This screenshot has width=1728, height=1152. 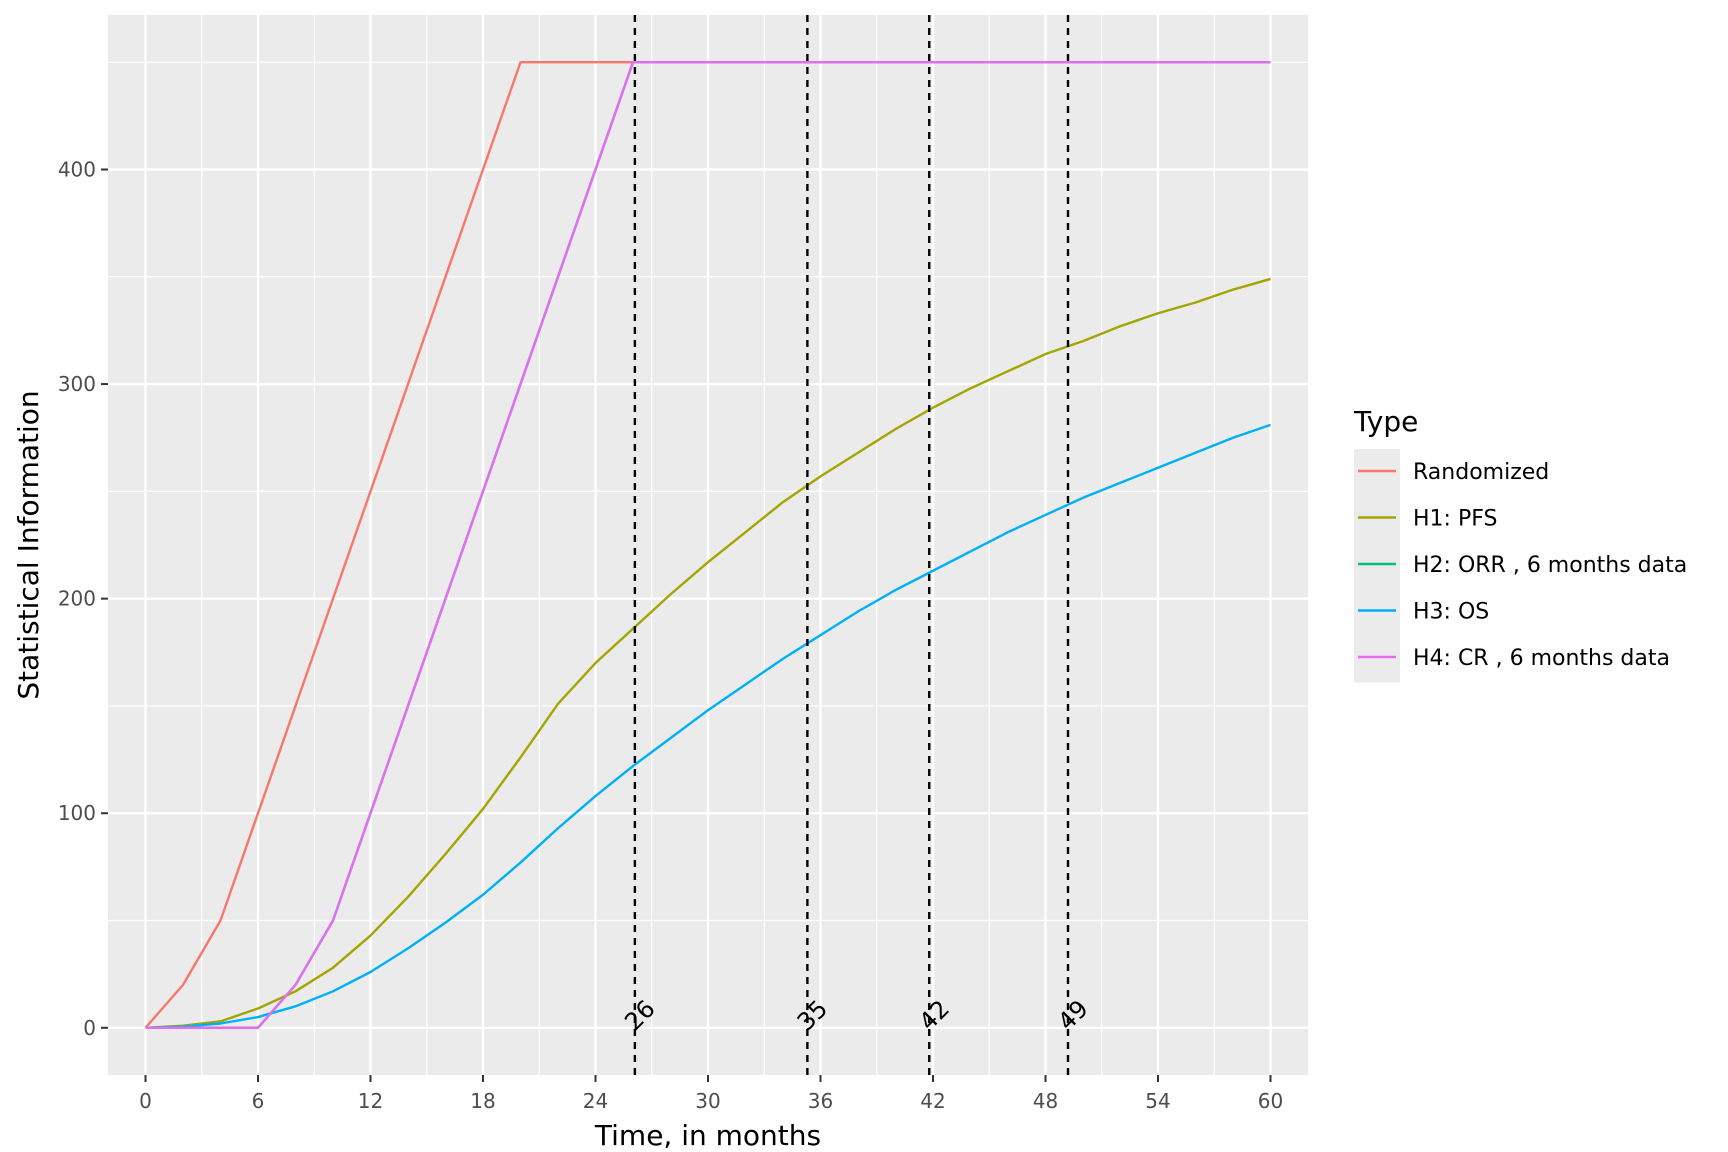 I want to click on x-tick-label: 42, so click(x=932, y=1101).